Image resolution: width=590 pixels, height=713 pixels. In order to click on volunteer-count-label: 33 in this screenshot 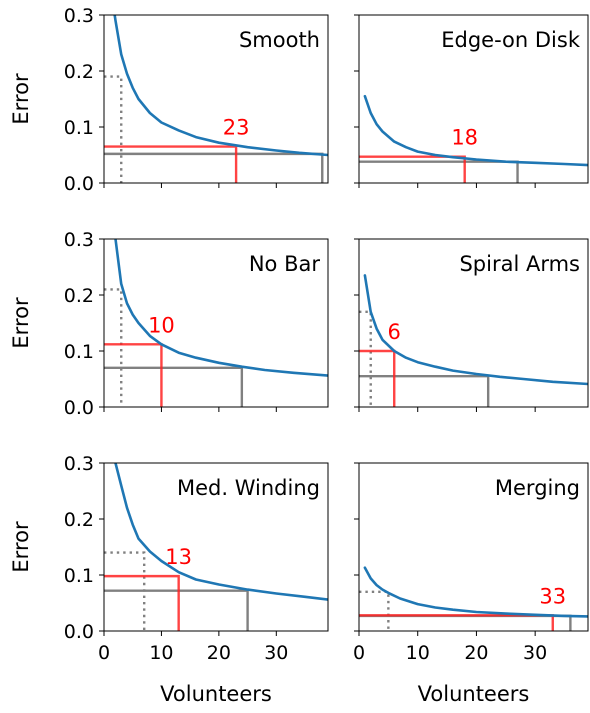, I will do `click(552, 596)`.